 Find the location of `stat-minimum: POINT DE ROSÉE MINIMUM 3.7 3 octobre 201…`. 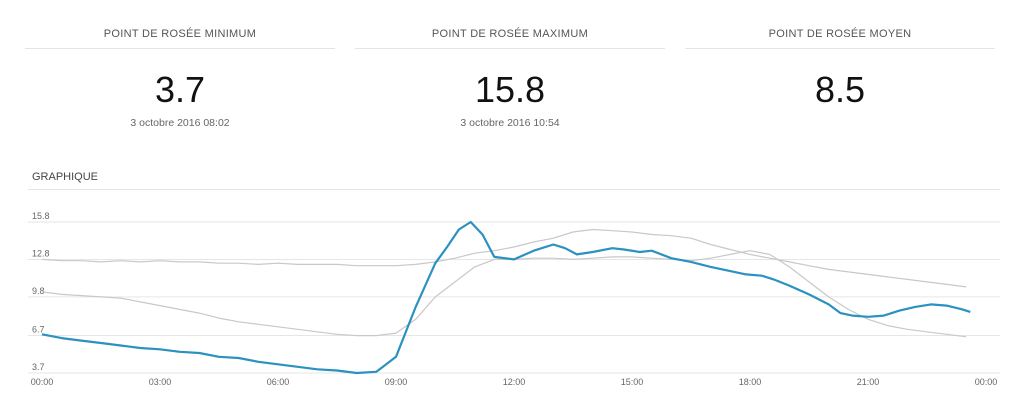

stat-minimum: POINT DE ROSÉE MINIMUM 3.7 3 octobre 201… is located at coordinates (180, 79).